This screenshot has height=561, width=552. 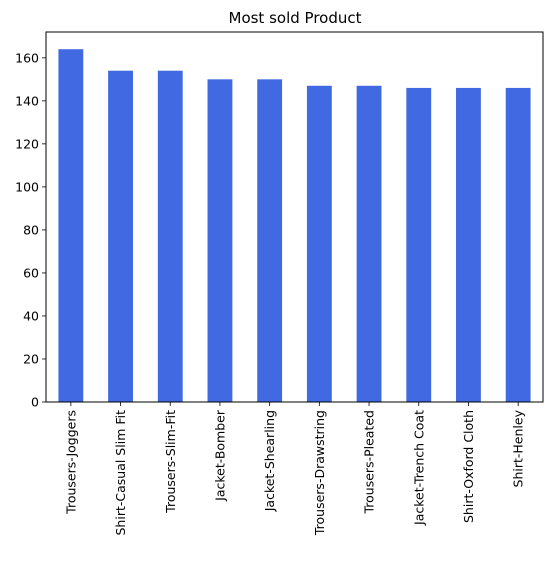 What do you see at coordinates (27, 100) in the screenshot?
I see `y-tick-label: 140` at bounding box center [27, 100].